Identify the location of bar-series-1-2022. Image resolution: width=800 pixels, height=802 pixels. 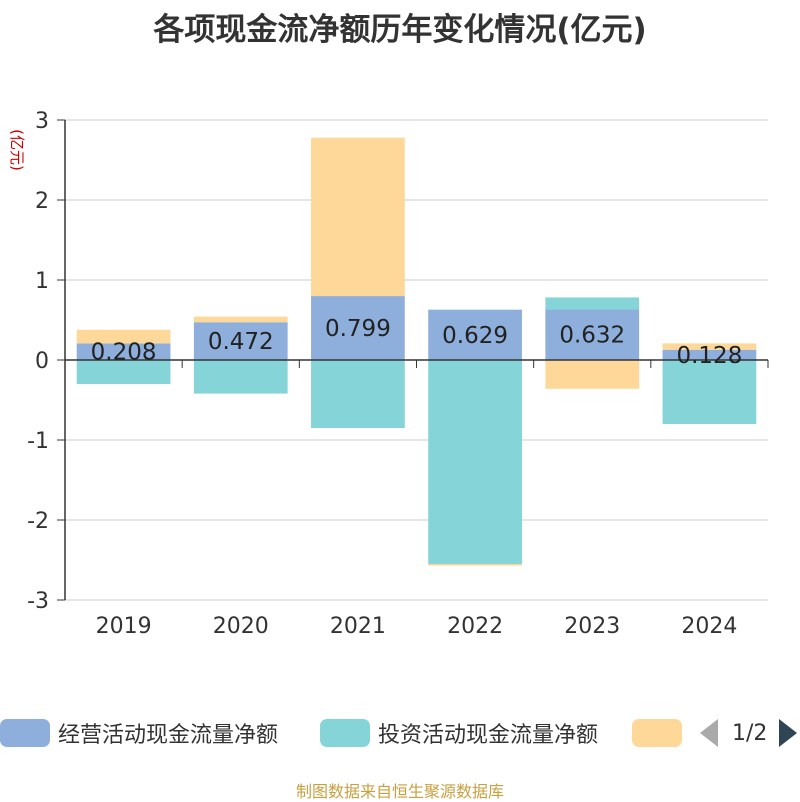
(475, 462).